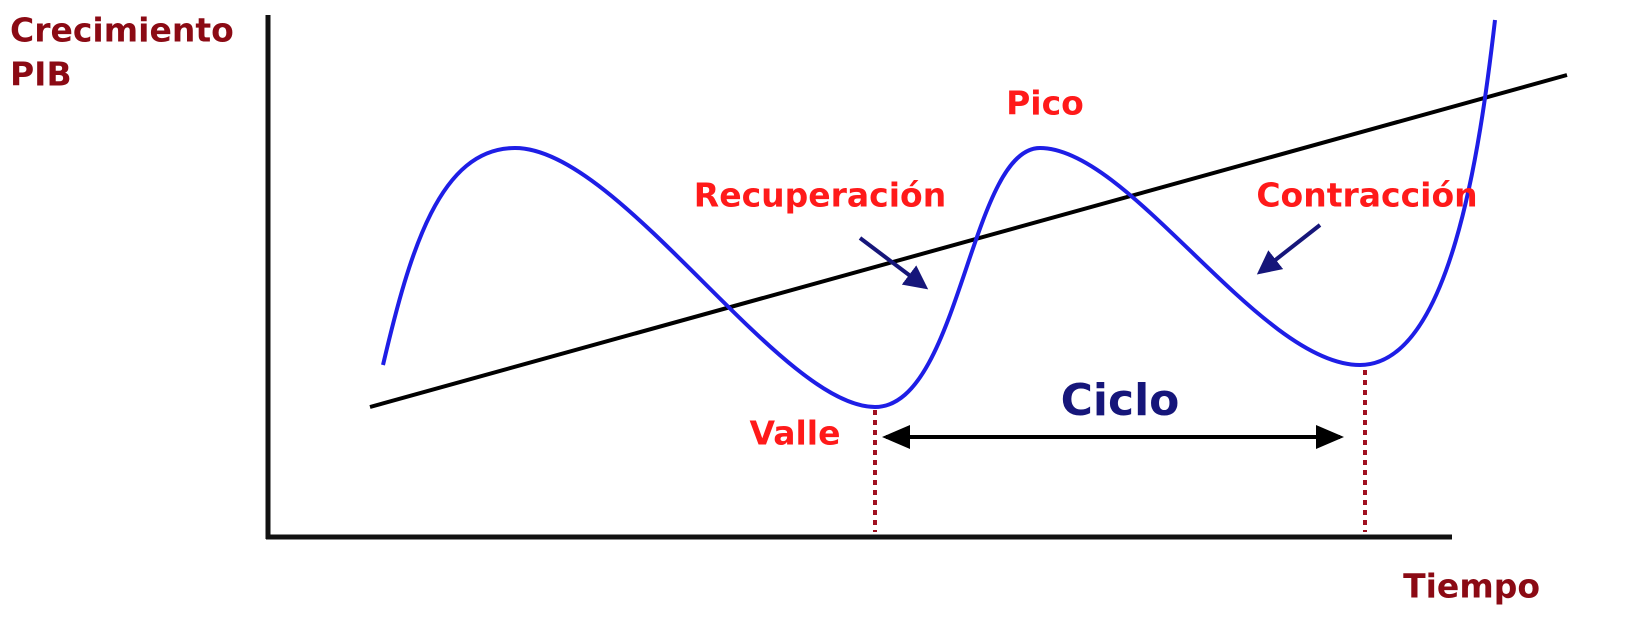 Image resolution: width=1637 pixels, height=633 pixels. What do you see at coordinates (893, 263) in the screenshot?
I see `recovery-arrow` at bounding box center [893, 263].